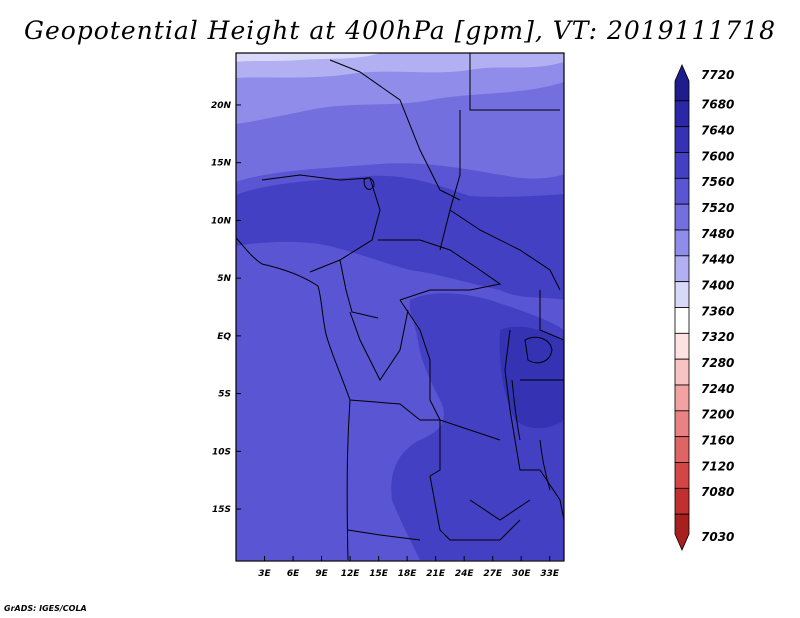  I want to click on lake-victoria, so click(538, 350).